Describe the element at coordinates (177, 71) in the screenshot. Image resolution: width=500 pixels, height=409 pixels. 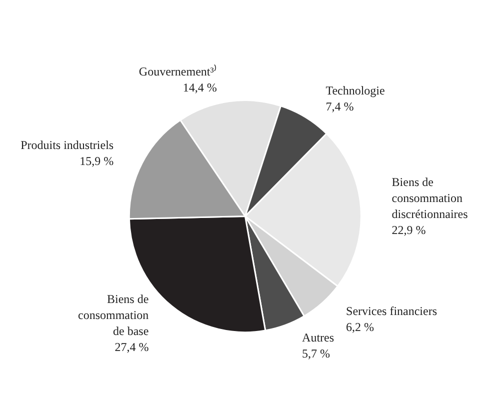
I see `slice-label: Gouvernement³⁾` at that location.